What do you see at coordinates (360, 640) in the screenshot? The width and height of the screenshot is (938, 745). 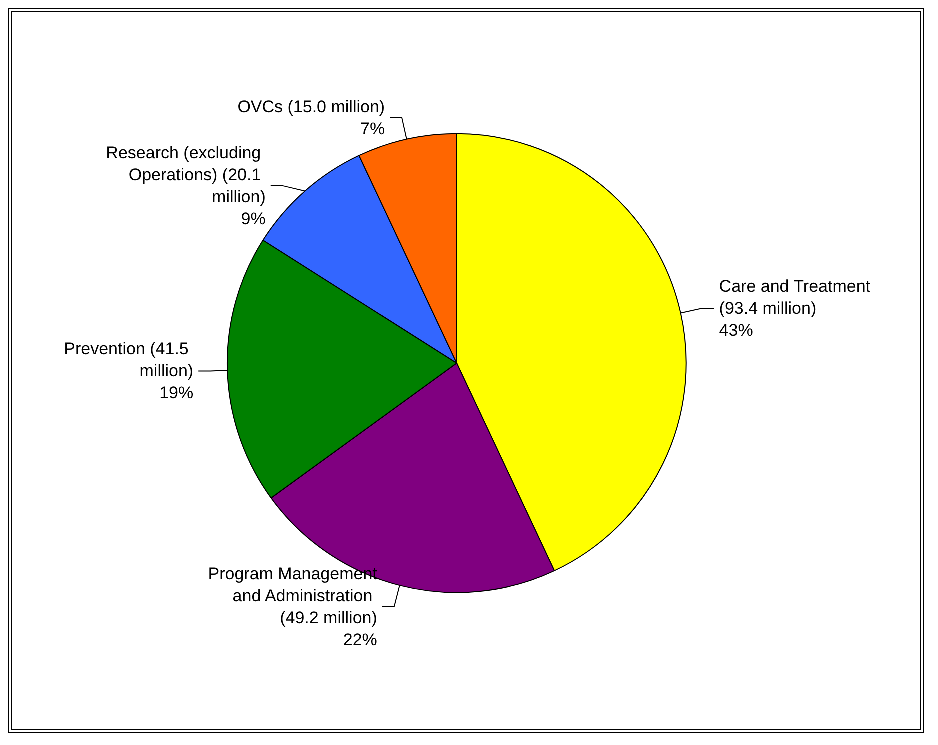 I see `data-label: 22%` at bounding box center [360, 640].